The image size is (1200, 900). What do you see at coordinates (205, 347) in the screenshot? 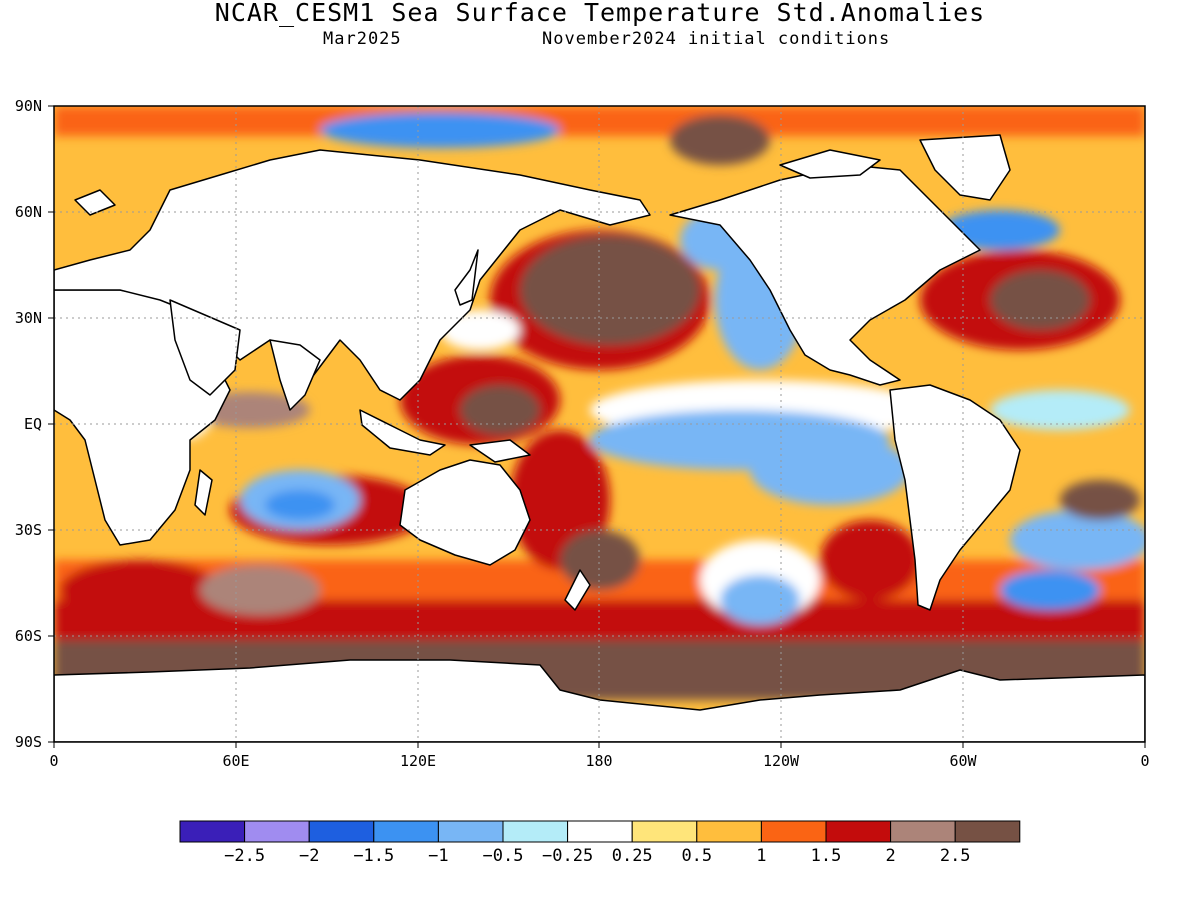
I see `arabia` at bounding box center [205, 347].